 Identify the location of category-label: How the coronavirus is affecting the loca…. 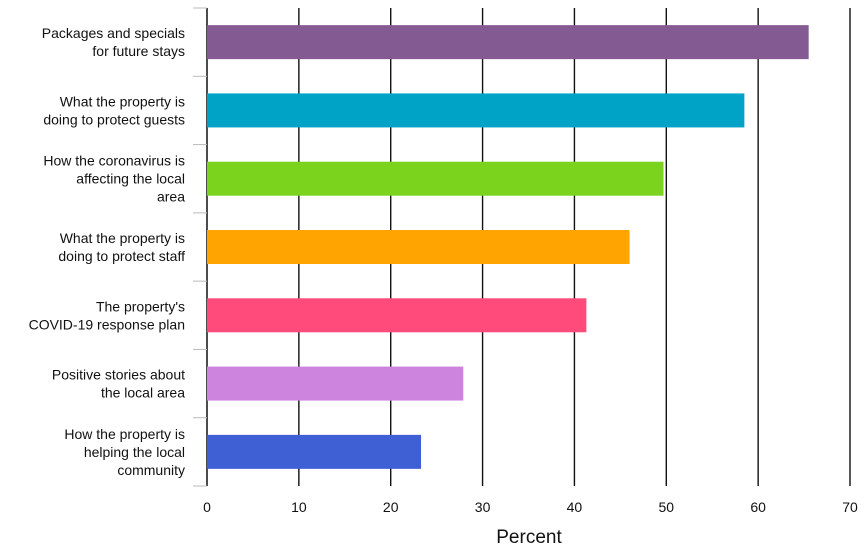
(114, 179).